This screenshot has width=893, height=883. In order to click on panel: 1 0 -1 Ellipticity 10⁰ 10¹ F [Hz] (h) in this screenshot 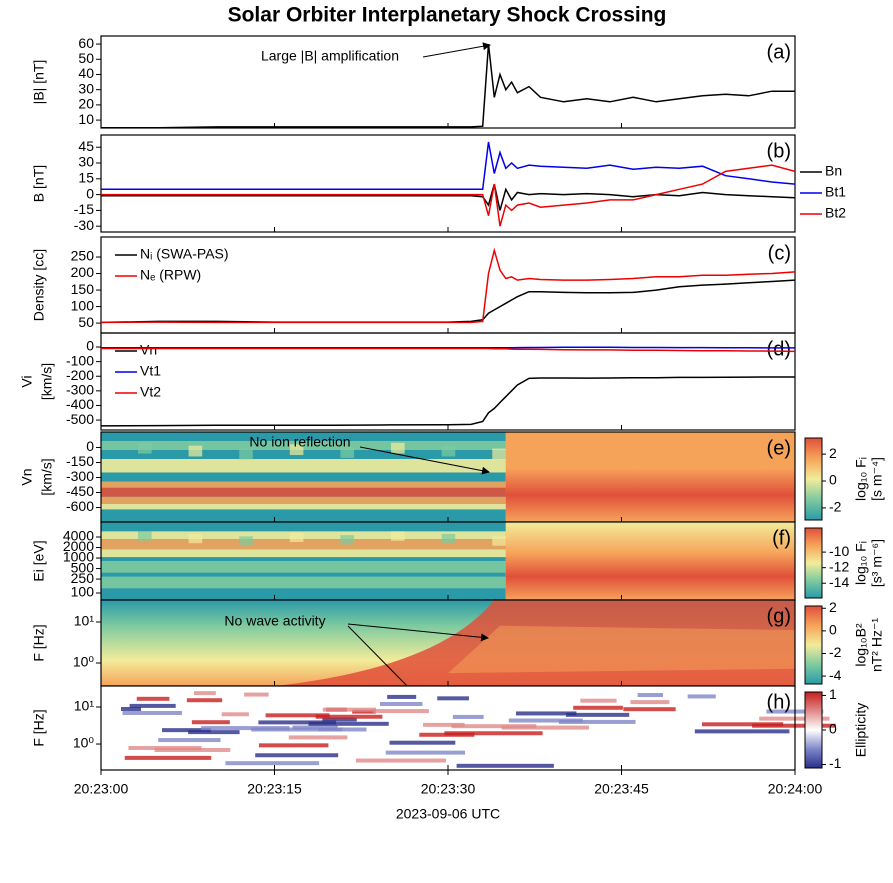, I will do `click(450, 730)`.